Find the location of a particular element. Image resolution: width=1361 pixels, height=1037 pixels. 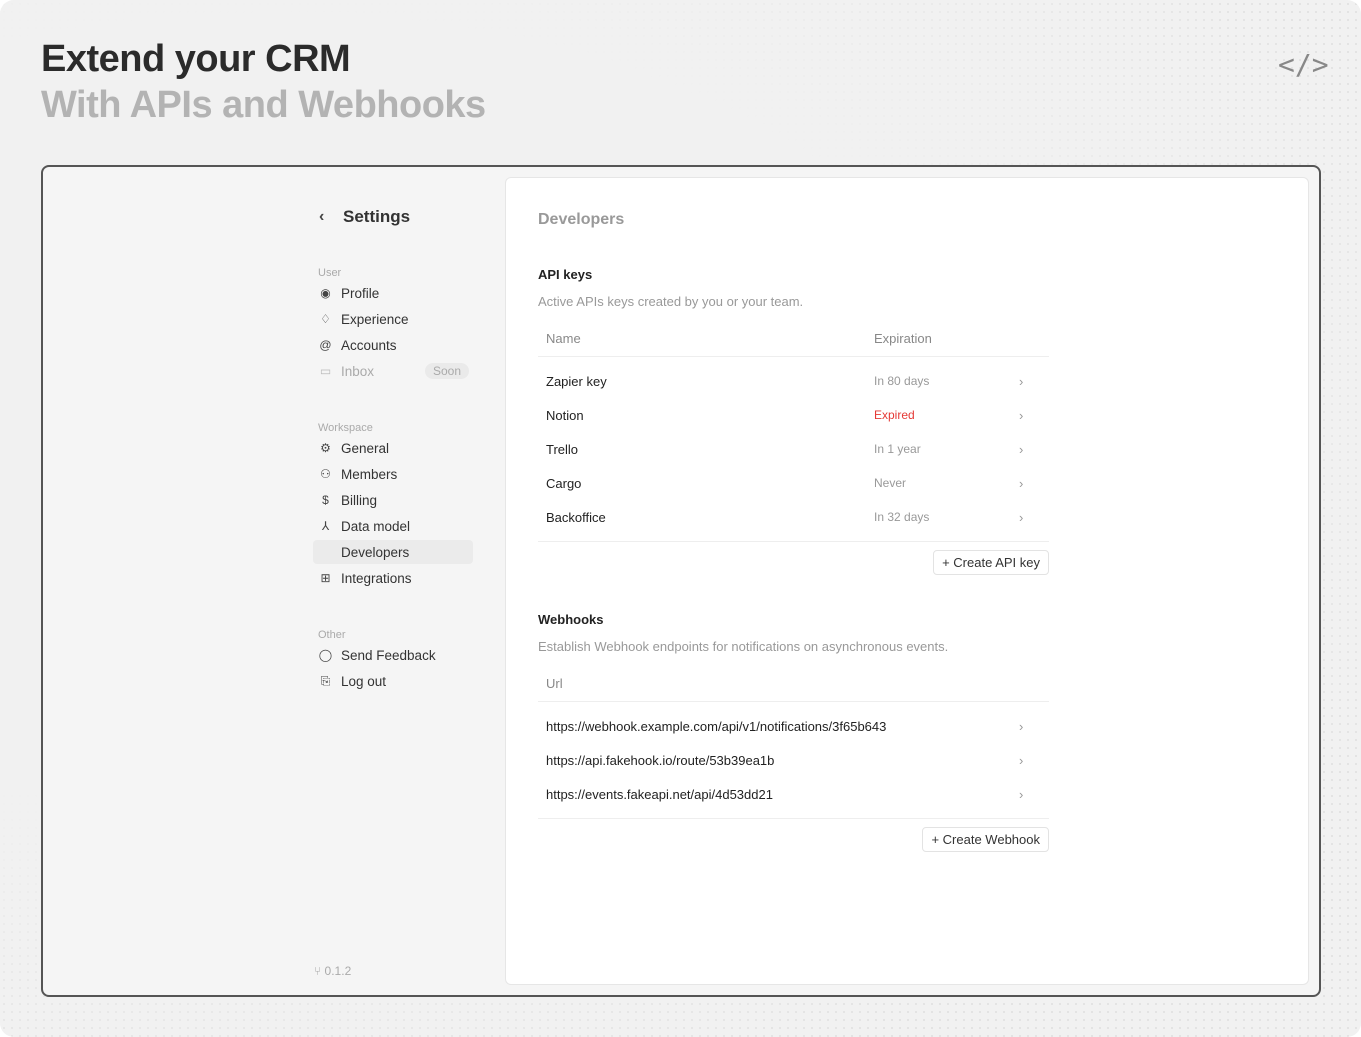

webhooks-header: Url is located at coordinates (793, 684).